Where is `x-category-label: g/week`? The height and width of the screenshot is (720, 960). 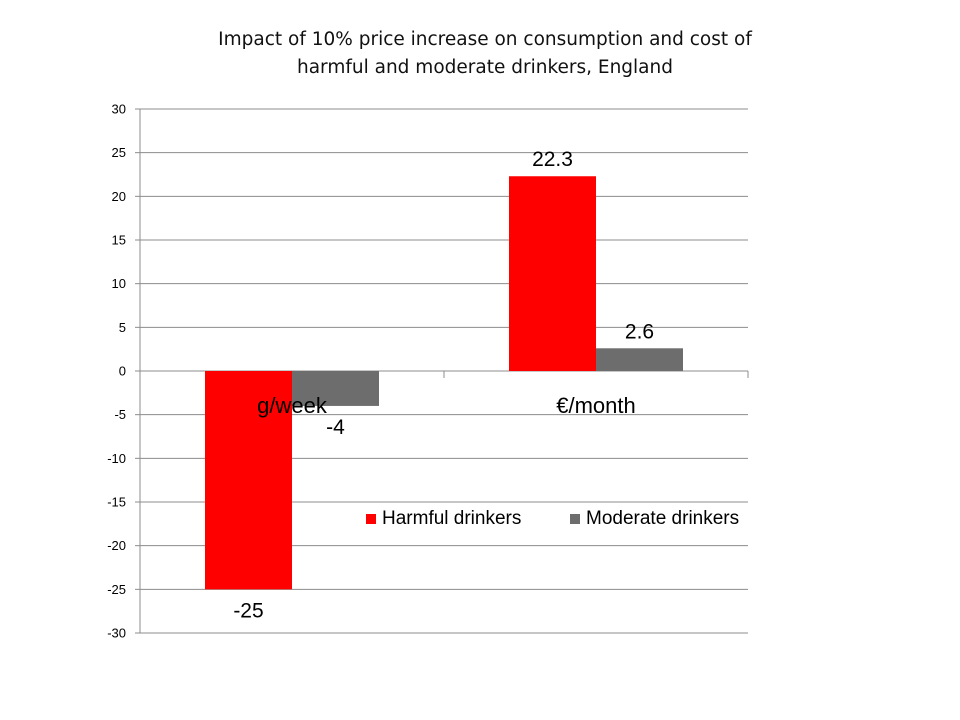 x-category-label: g/week is located at coordinates (292, 405).